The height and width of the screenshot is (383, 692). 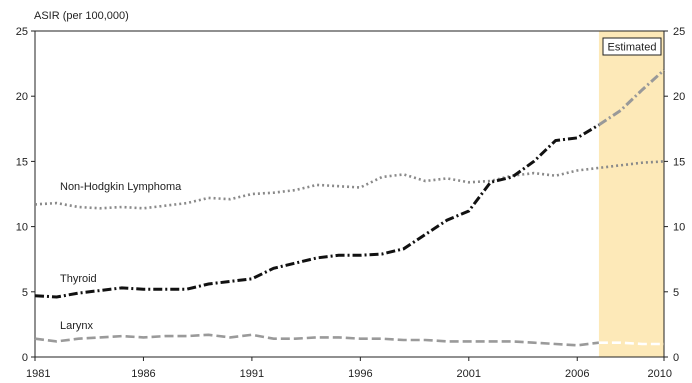 What do you see at coordinates (349, 185) in the screenshot?
I see `series-line-non-hodgkin-lymphoma` at bounding box center [349, 185].